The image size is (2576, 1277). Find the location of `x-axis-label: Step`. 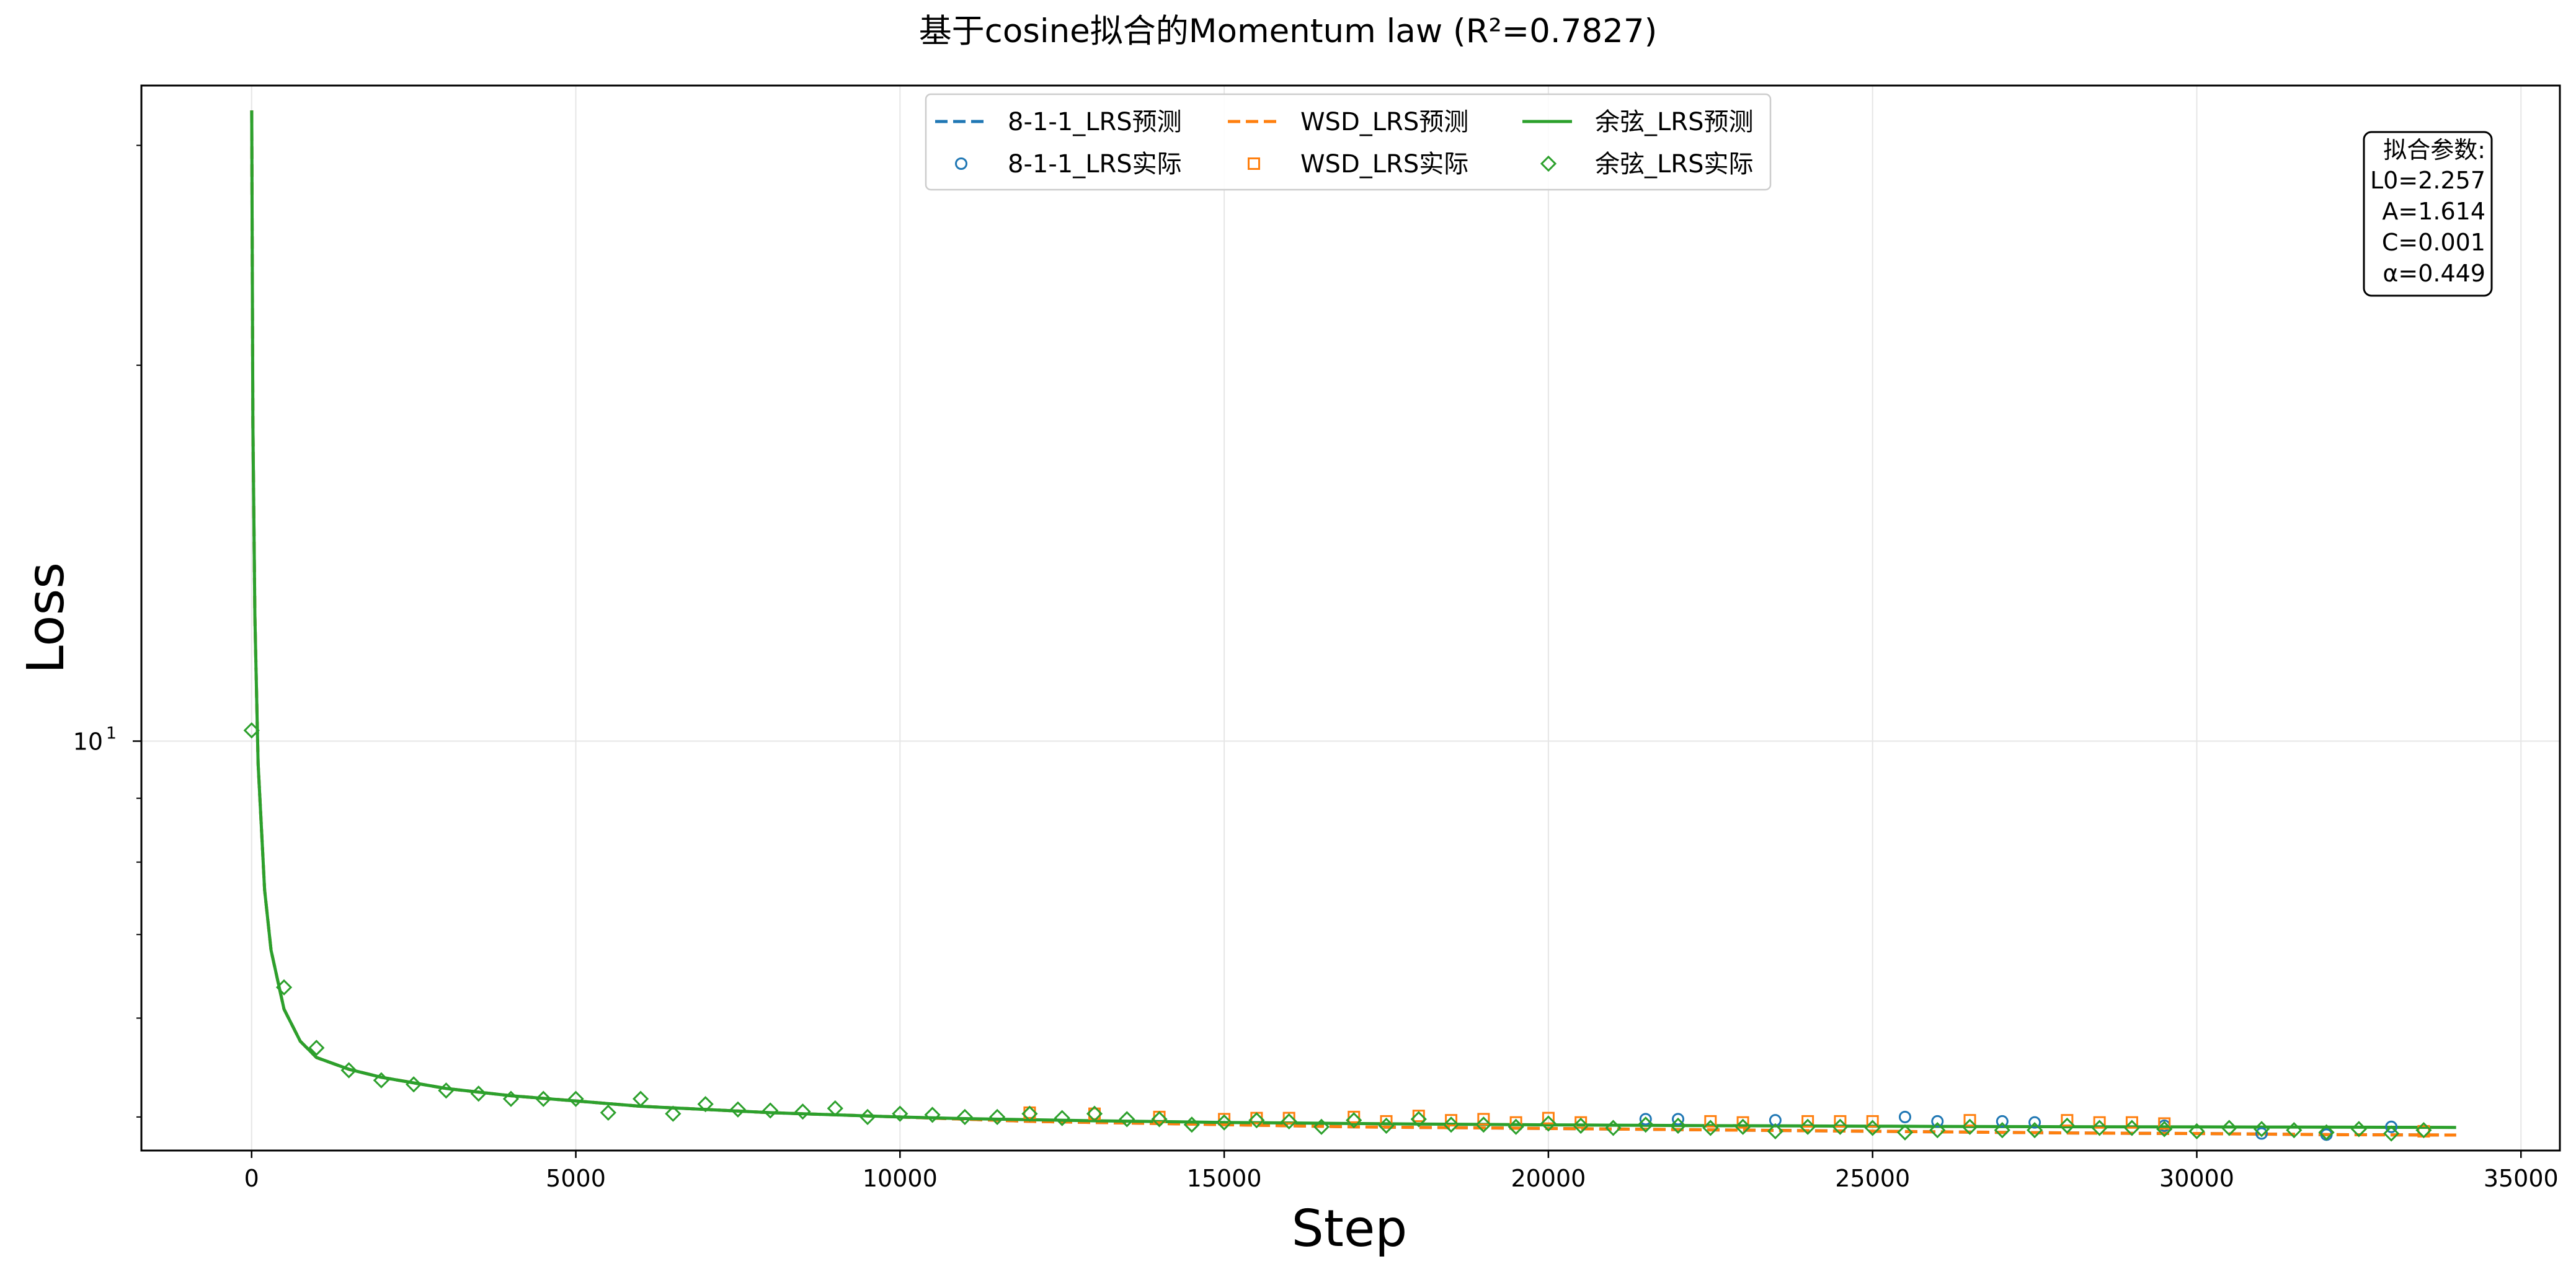

x-axis-label: Step is located at coordinates (1350, 1229).